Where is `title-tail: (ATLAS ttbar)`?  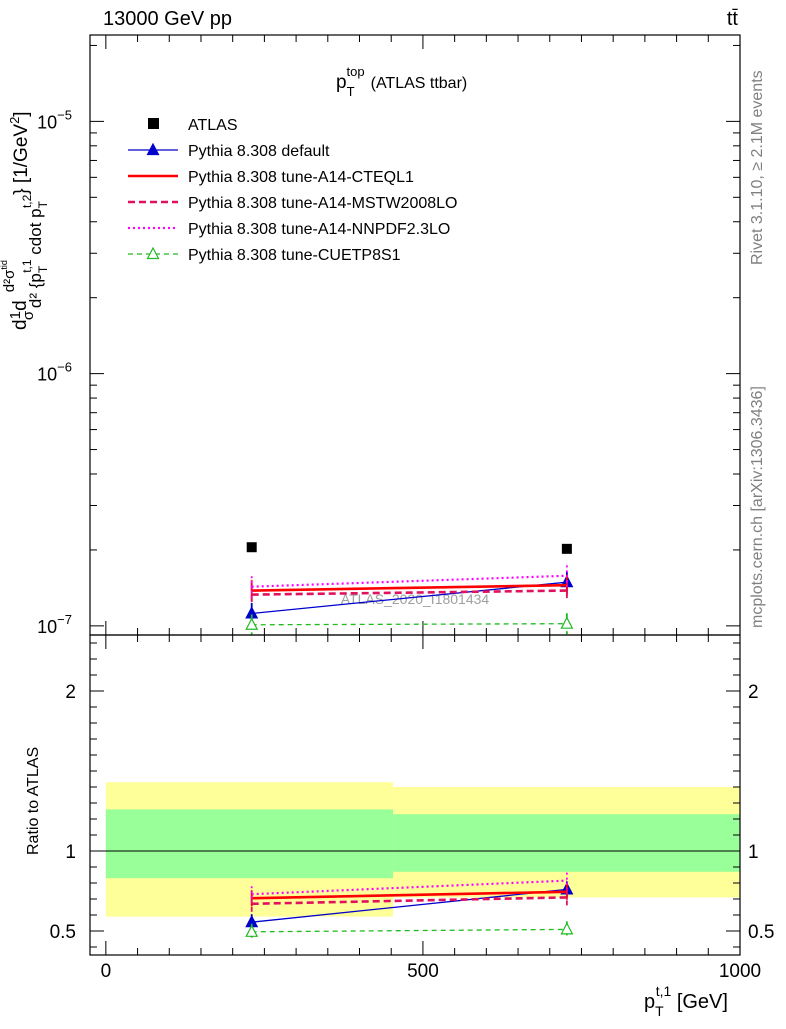 title-tail: (ATLAS ttbar) is located at coordinates (419, 83).